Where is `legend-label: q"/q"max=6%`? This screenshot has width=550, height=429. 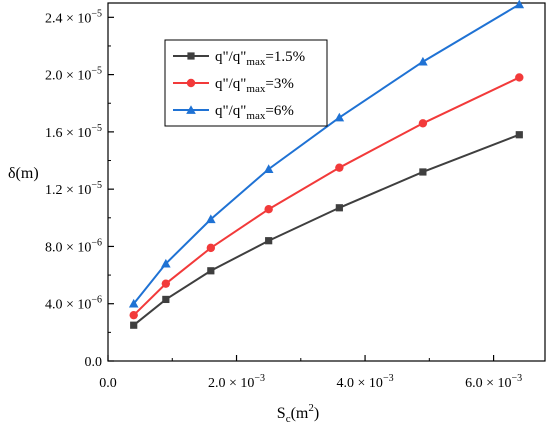
legend-label: q"/q"max=6% is located at coordinates (254, 112).